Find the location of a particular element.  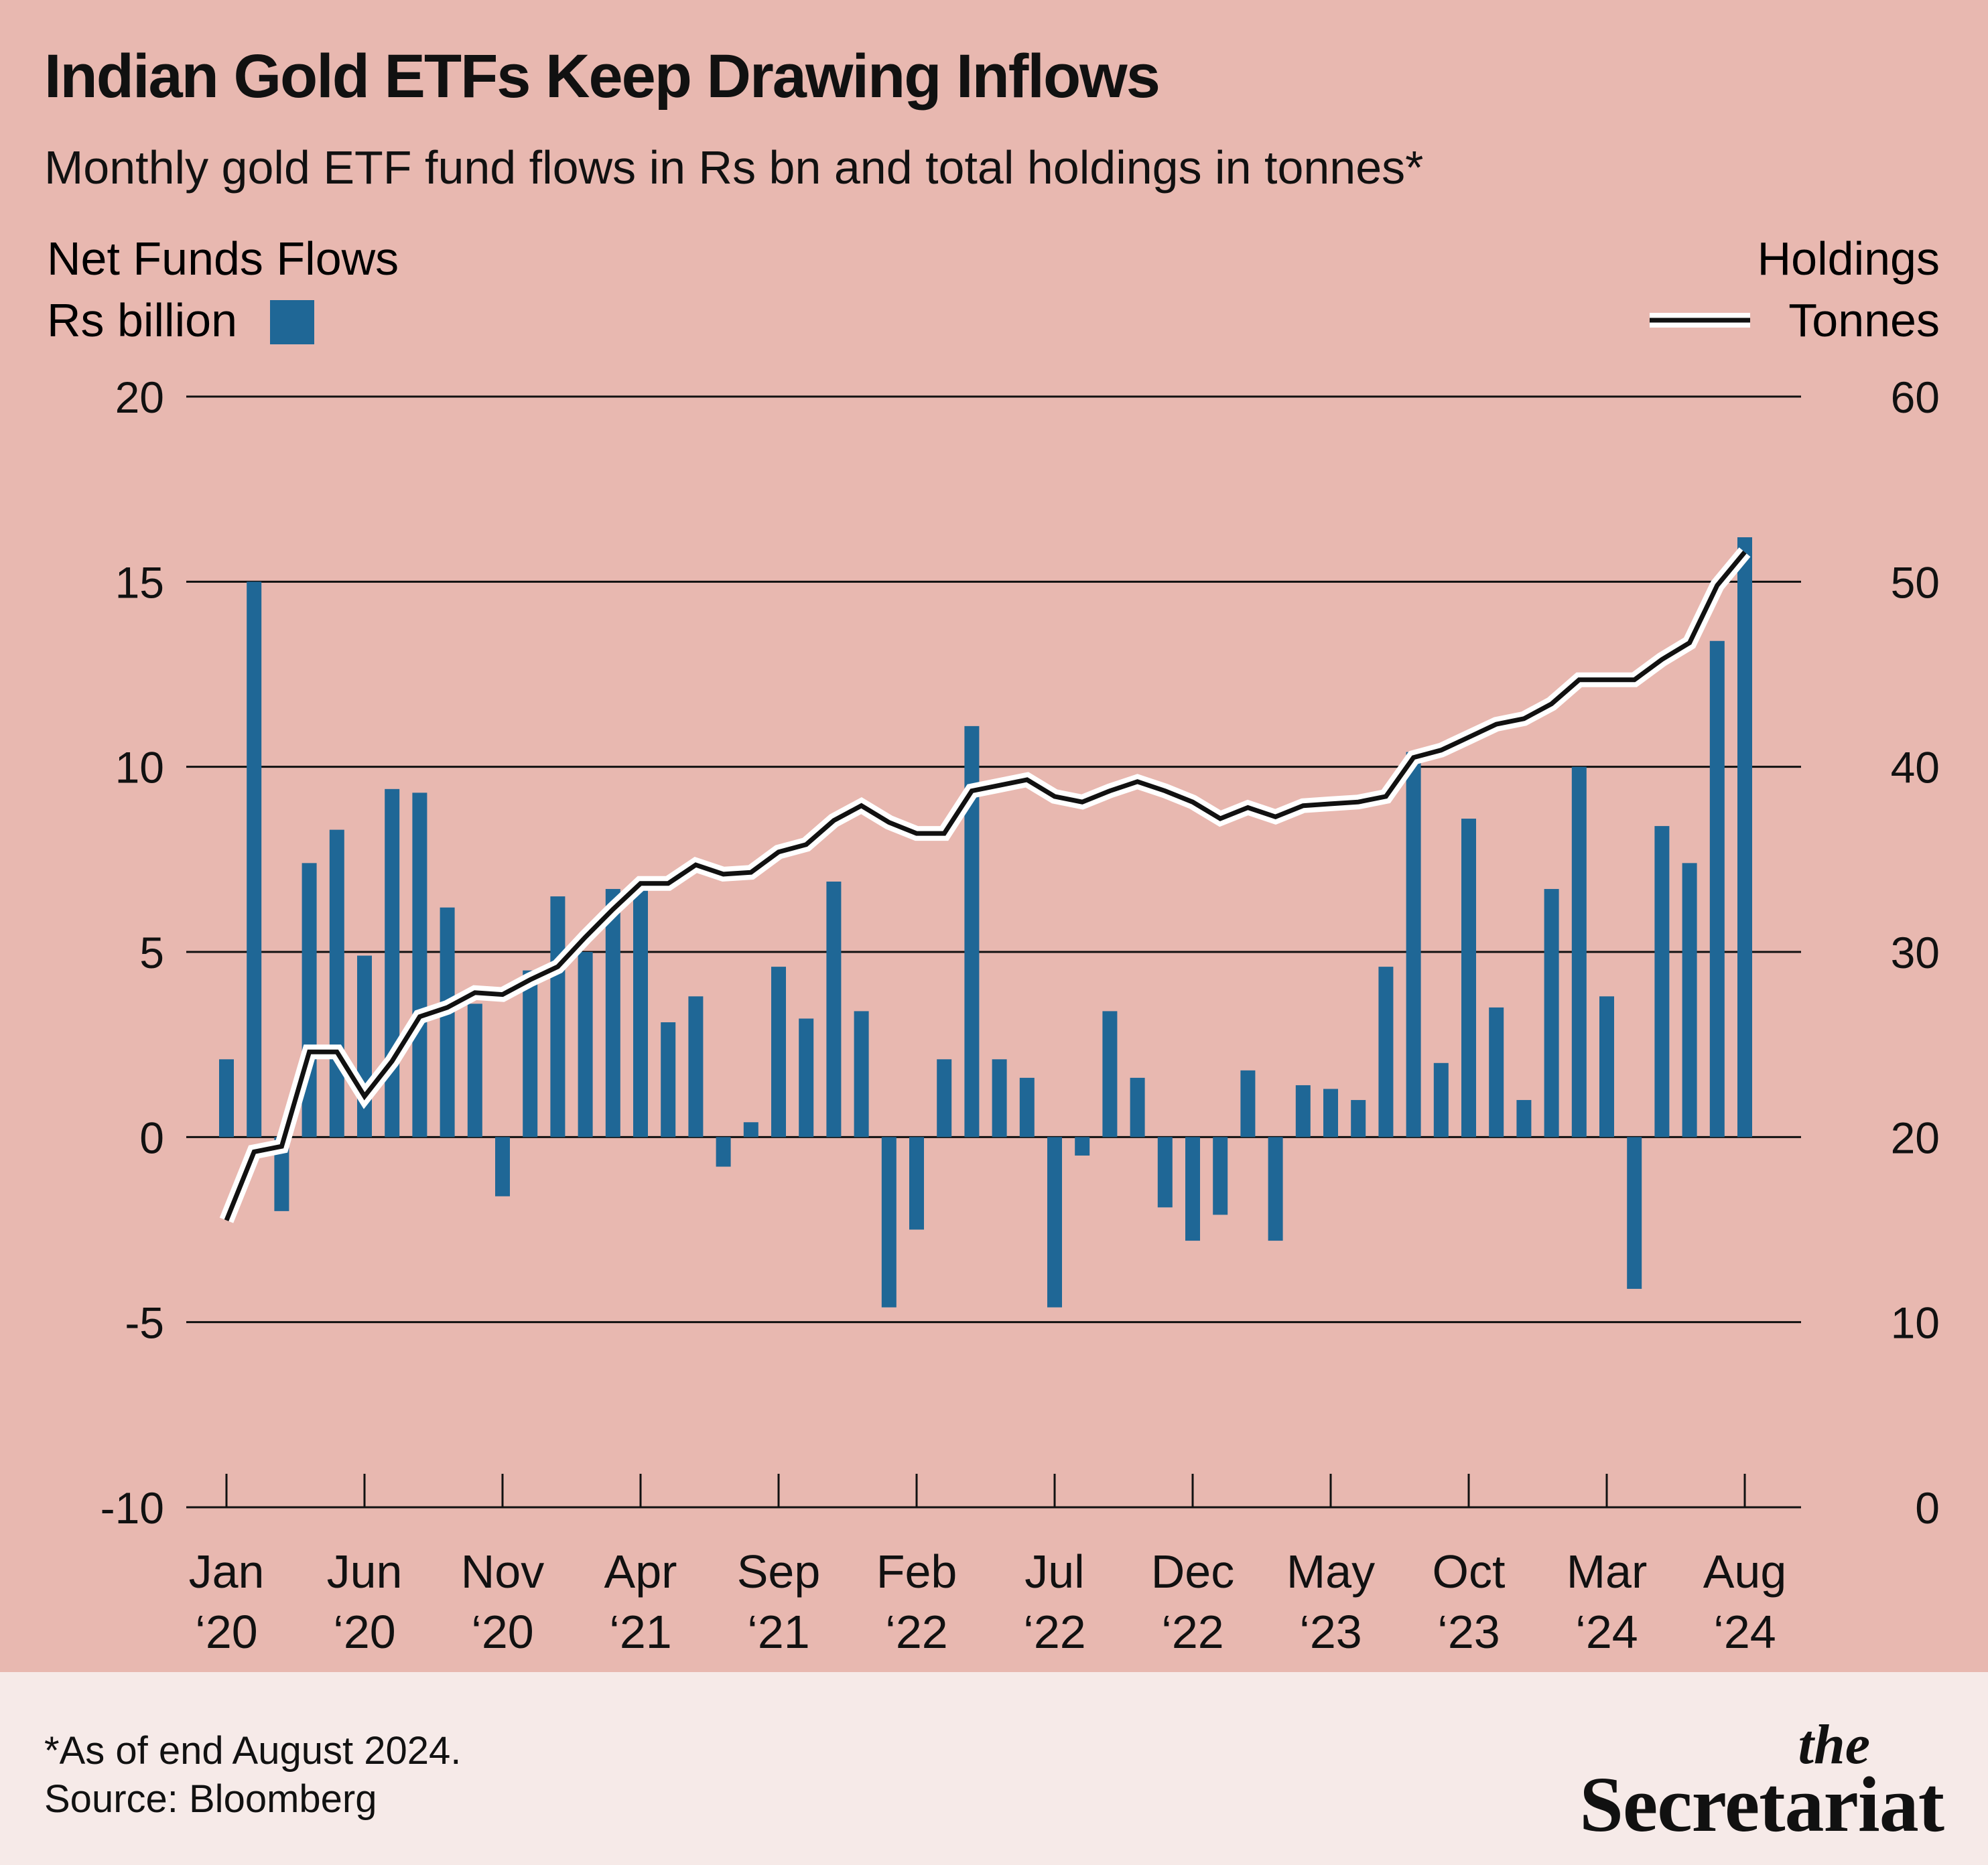

logo-secretariat: Secretariat is located at coordinates (1762, 1804).